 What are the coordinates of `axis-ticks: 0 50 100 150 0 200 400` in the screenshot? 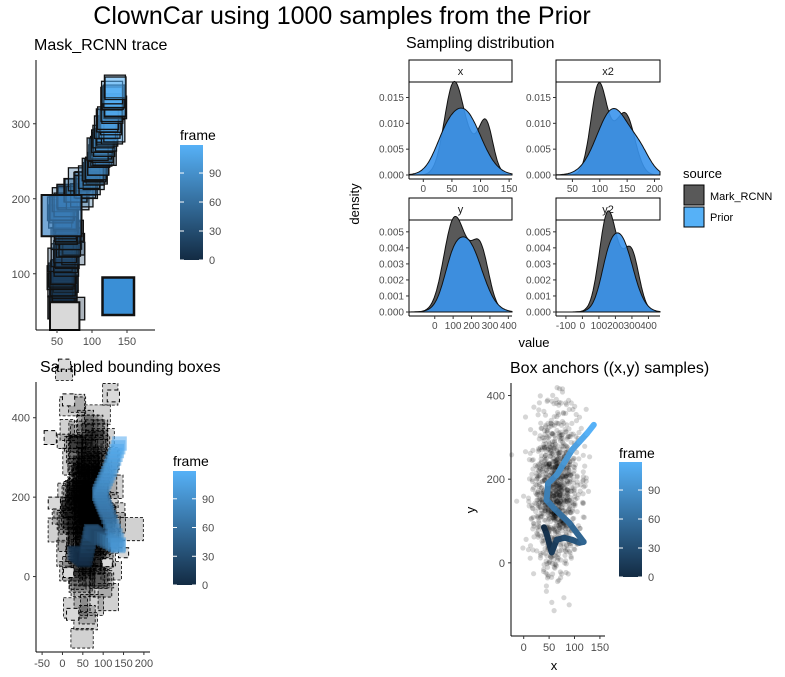 It's located at (548, 522).